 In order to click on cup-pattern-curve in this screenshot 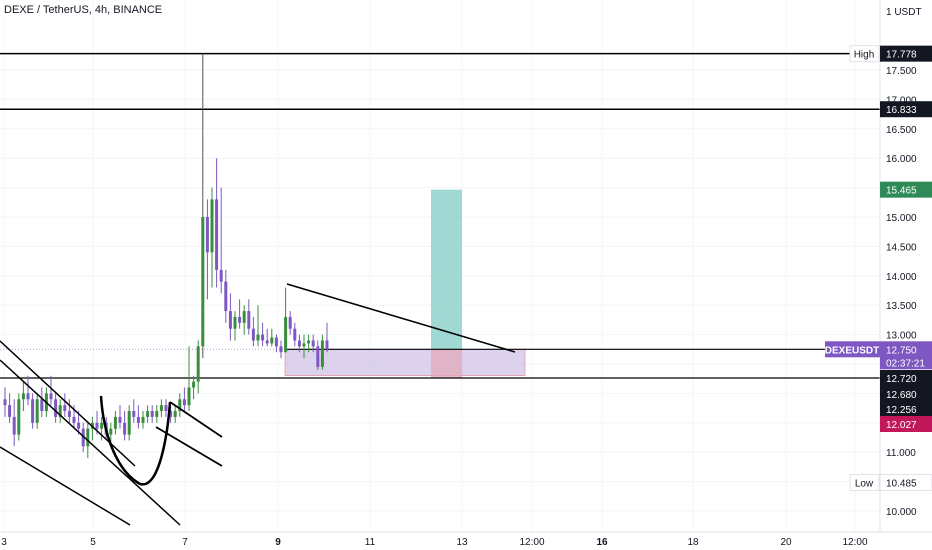, I will do `click(135, 440)`.